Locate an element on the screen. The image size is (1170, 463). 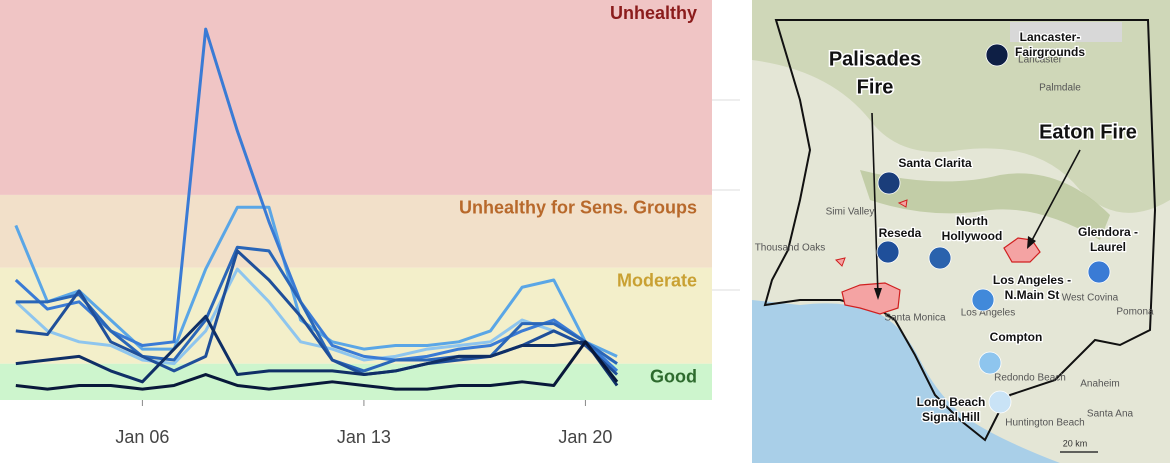
fire-label: Fire is located at coordinates (875, 87).